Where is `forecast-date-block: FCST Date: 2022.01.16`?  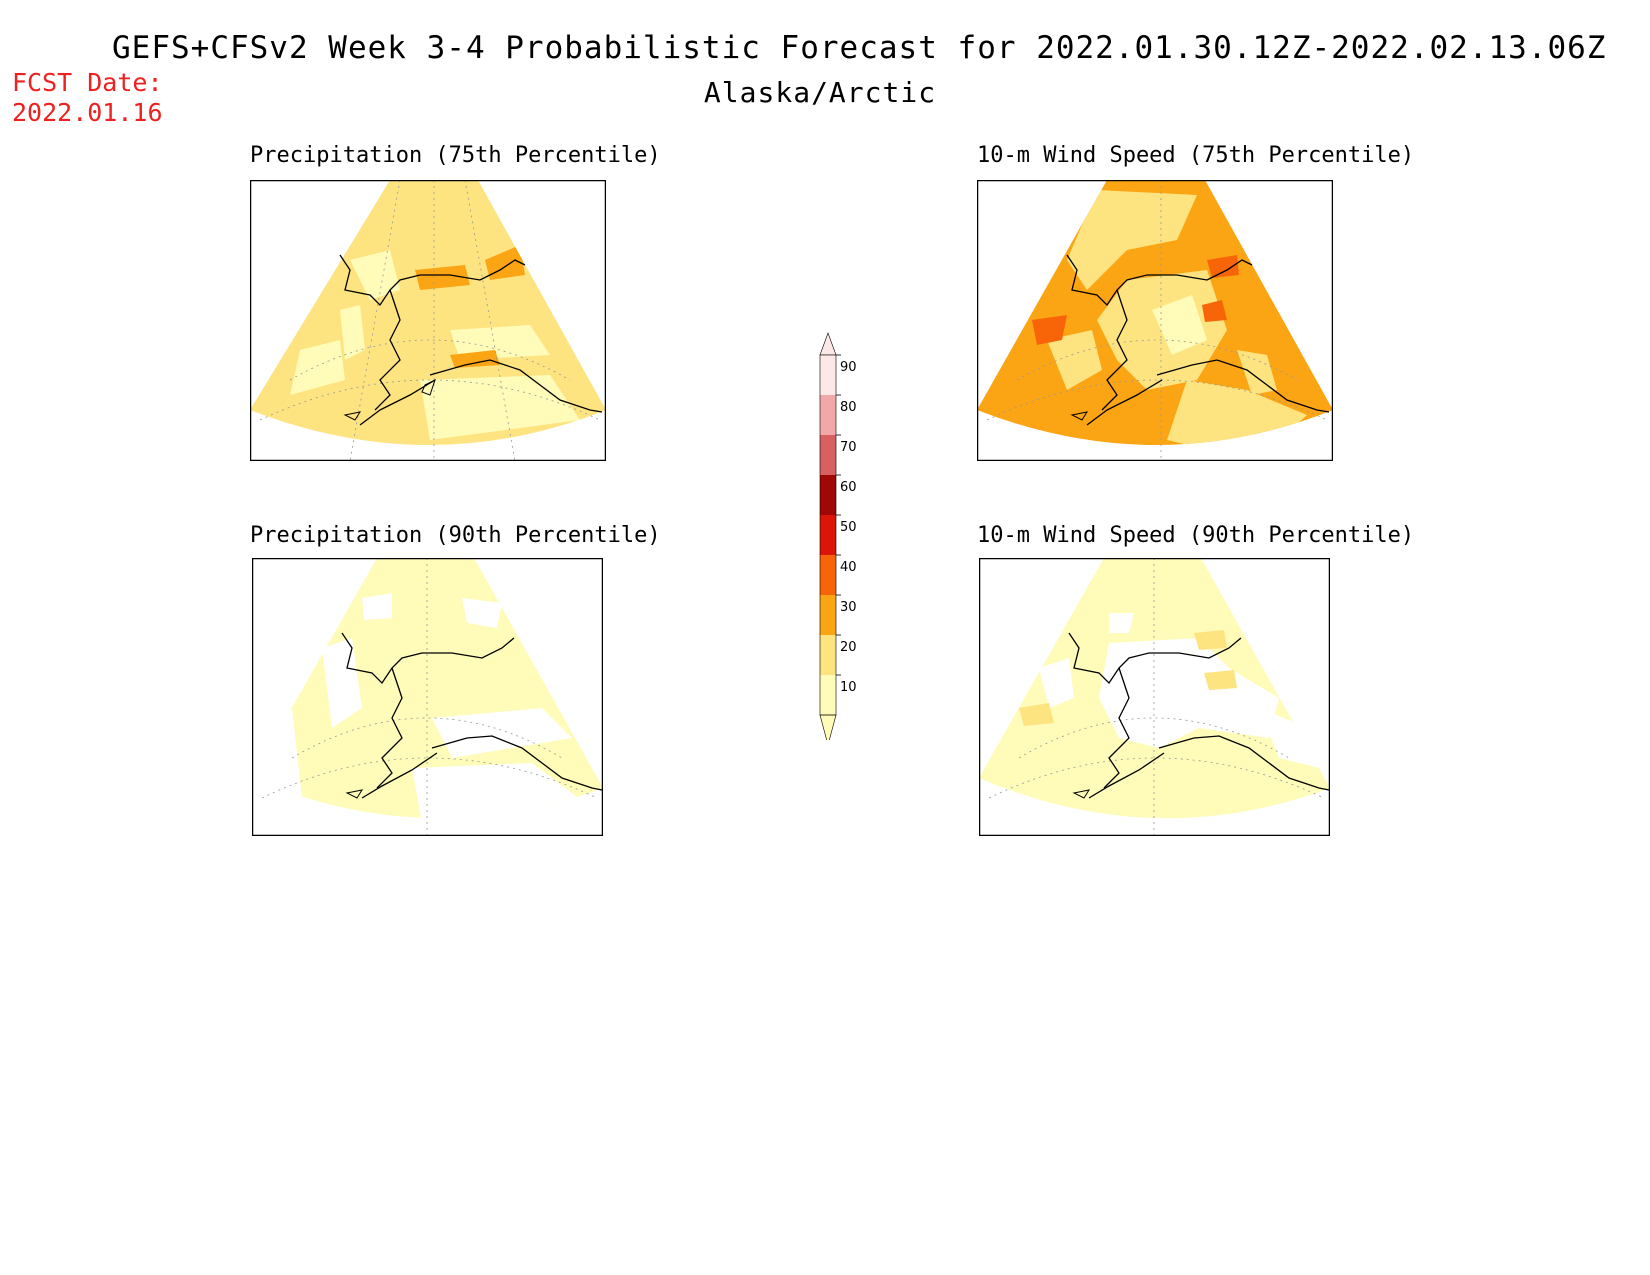 forecast-date-block: FCST Date: 2022.01.16 is located at coordinates (87, 98).